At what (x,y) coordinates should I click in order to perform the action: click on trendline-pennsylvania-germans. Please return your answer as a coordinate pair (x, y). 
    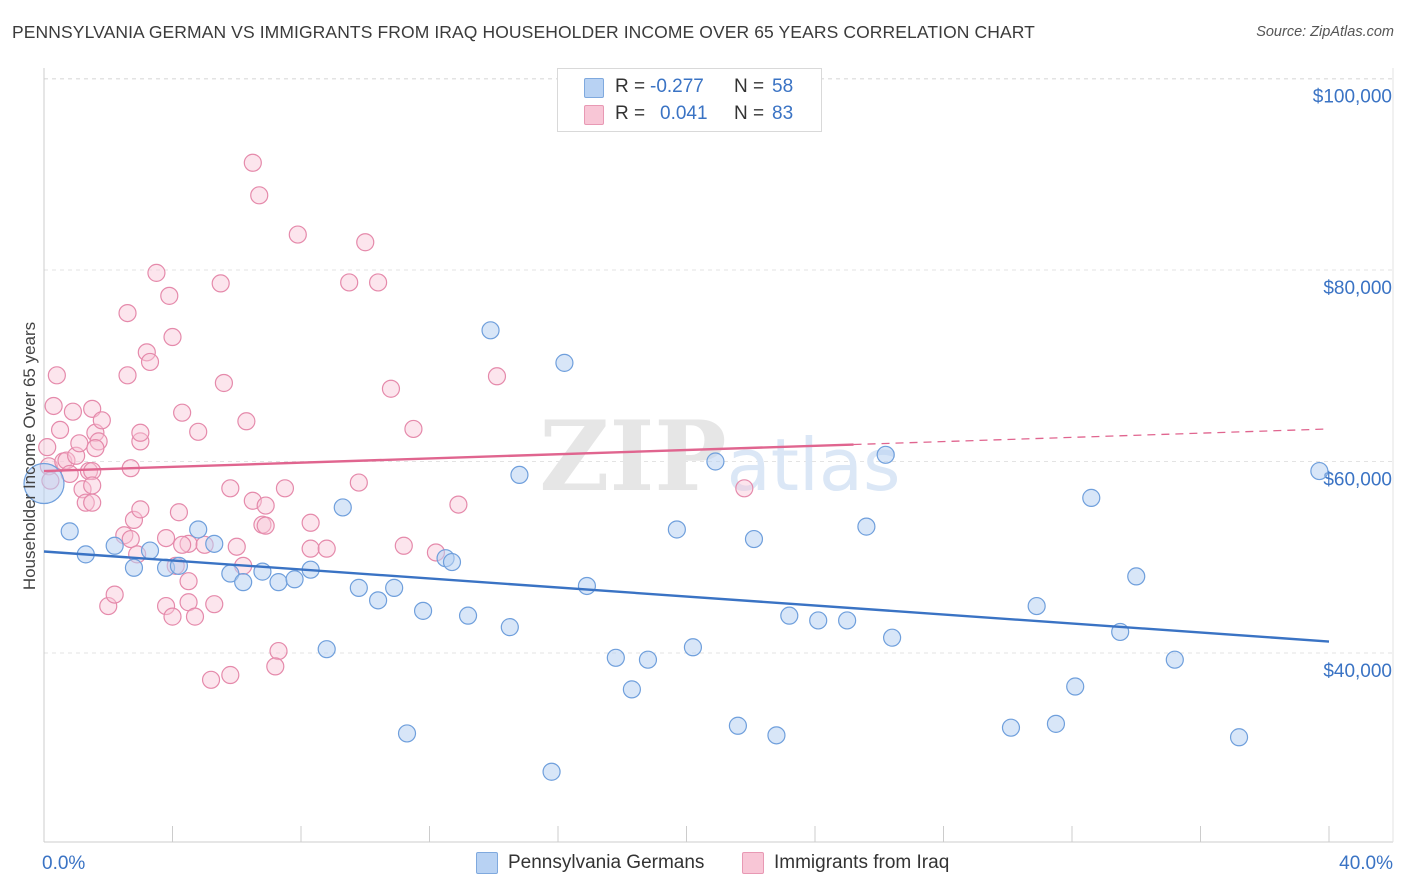
    Looking at the image, I should click on (686, 596).